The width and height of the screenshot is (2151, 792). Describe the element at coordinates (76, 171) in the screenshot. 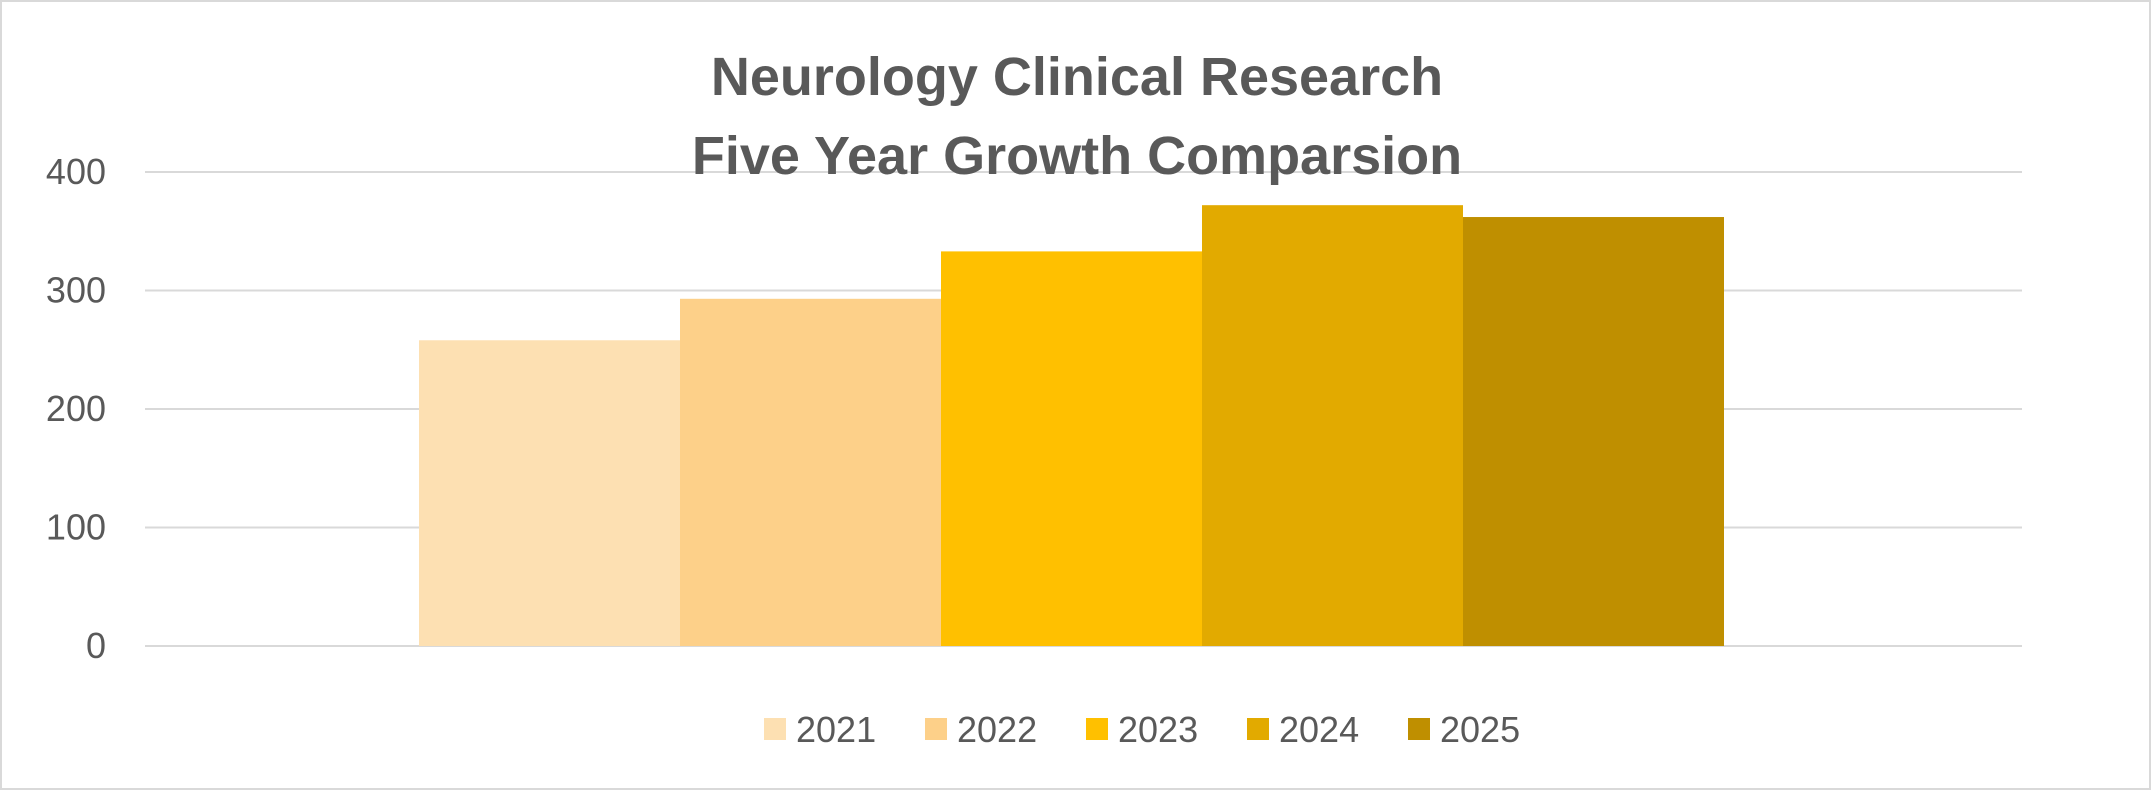

I see `y-tick-label: 400` at that location.